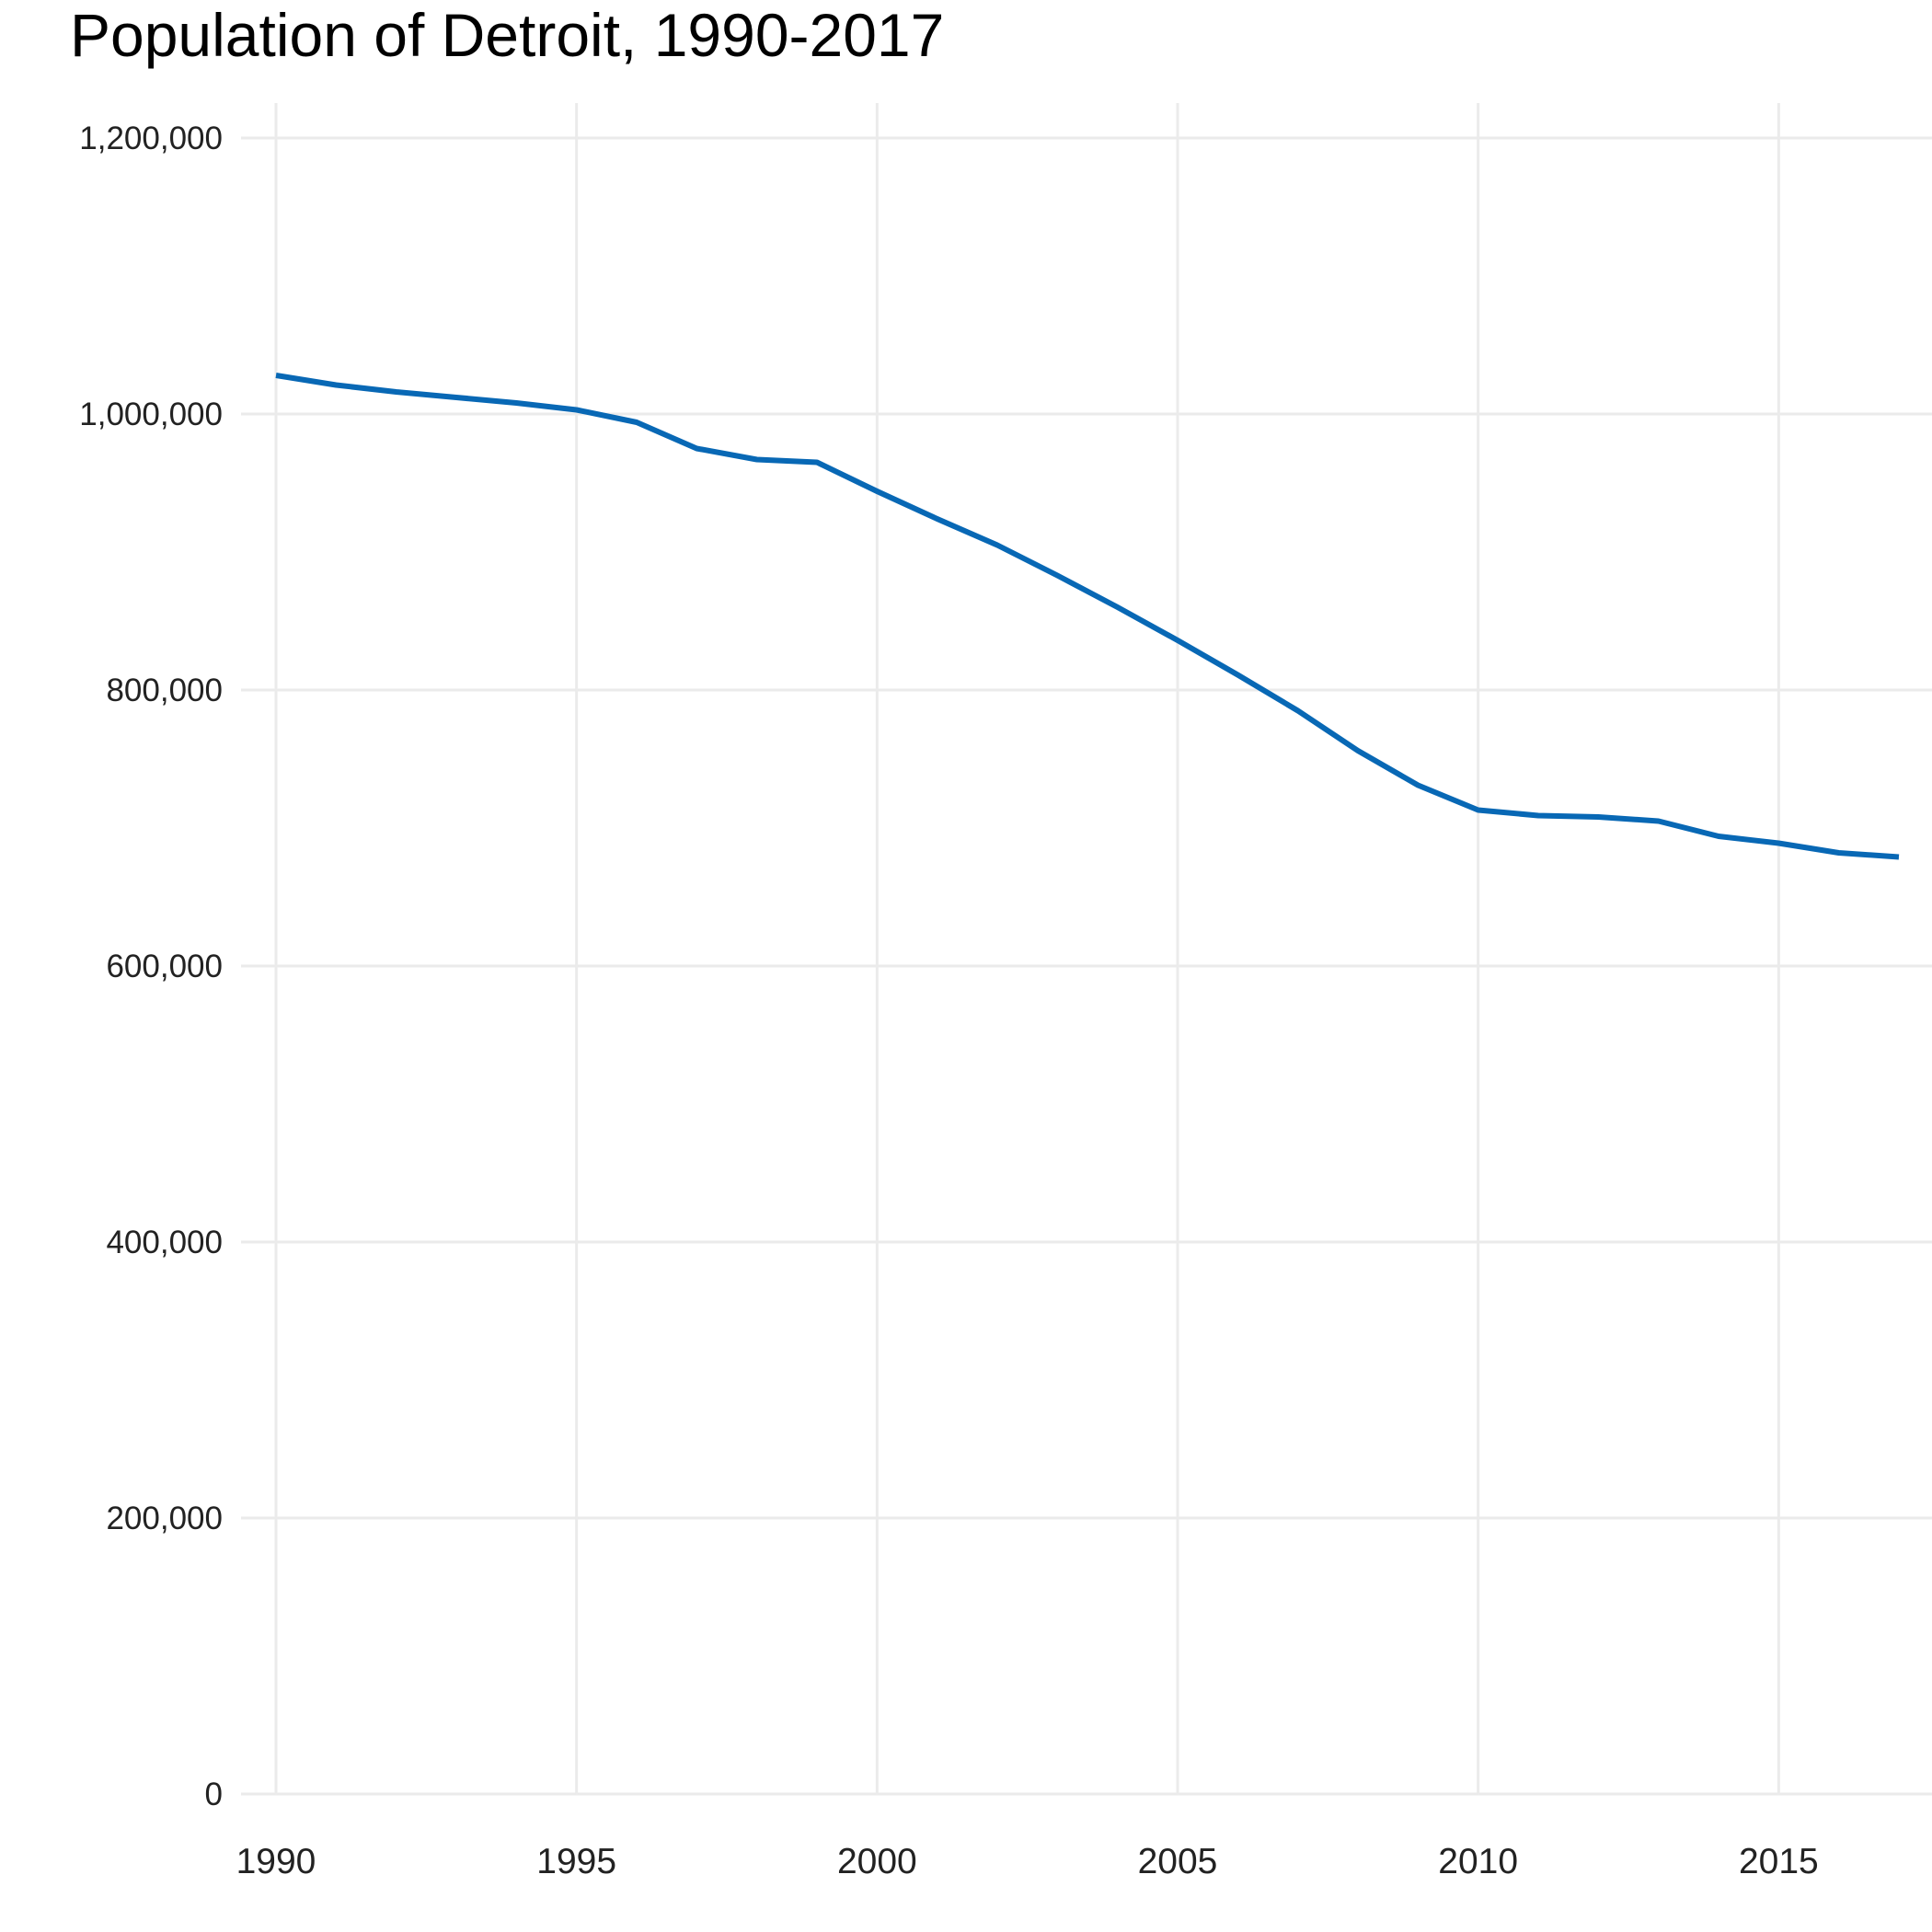 The width and height of the screenshot is (1932, 1932). Describe the element at coordinates (576, 1861) in the screenshot. I see `x-tick-label: 1995` at that location.